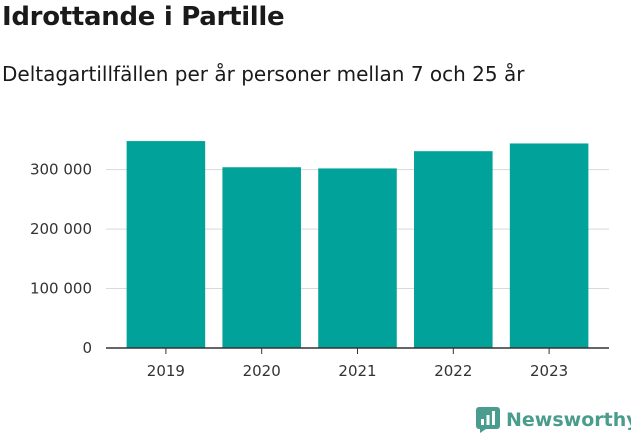 The image size is (631, 439). I want to click on chart-title: Idrottande i Partille, so click(143, 17).